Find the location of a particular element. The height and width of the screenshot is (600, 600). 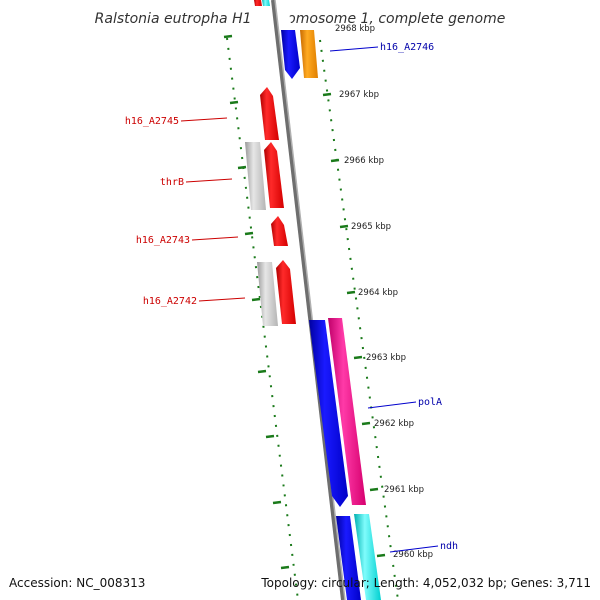

position-label: 2961 kbp is located at coordinates (404, 490).